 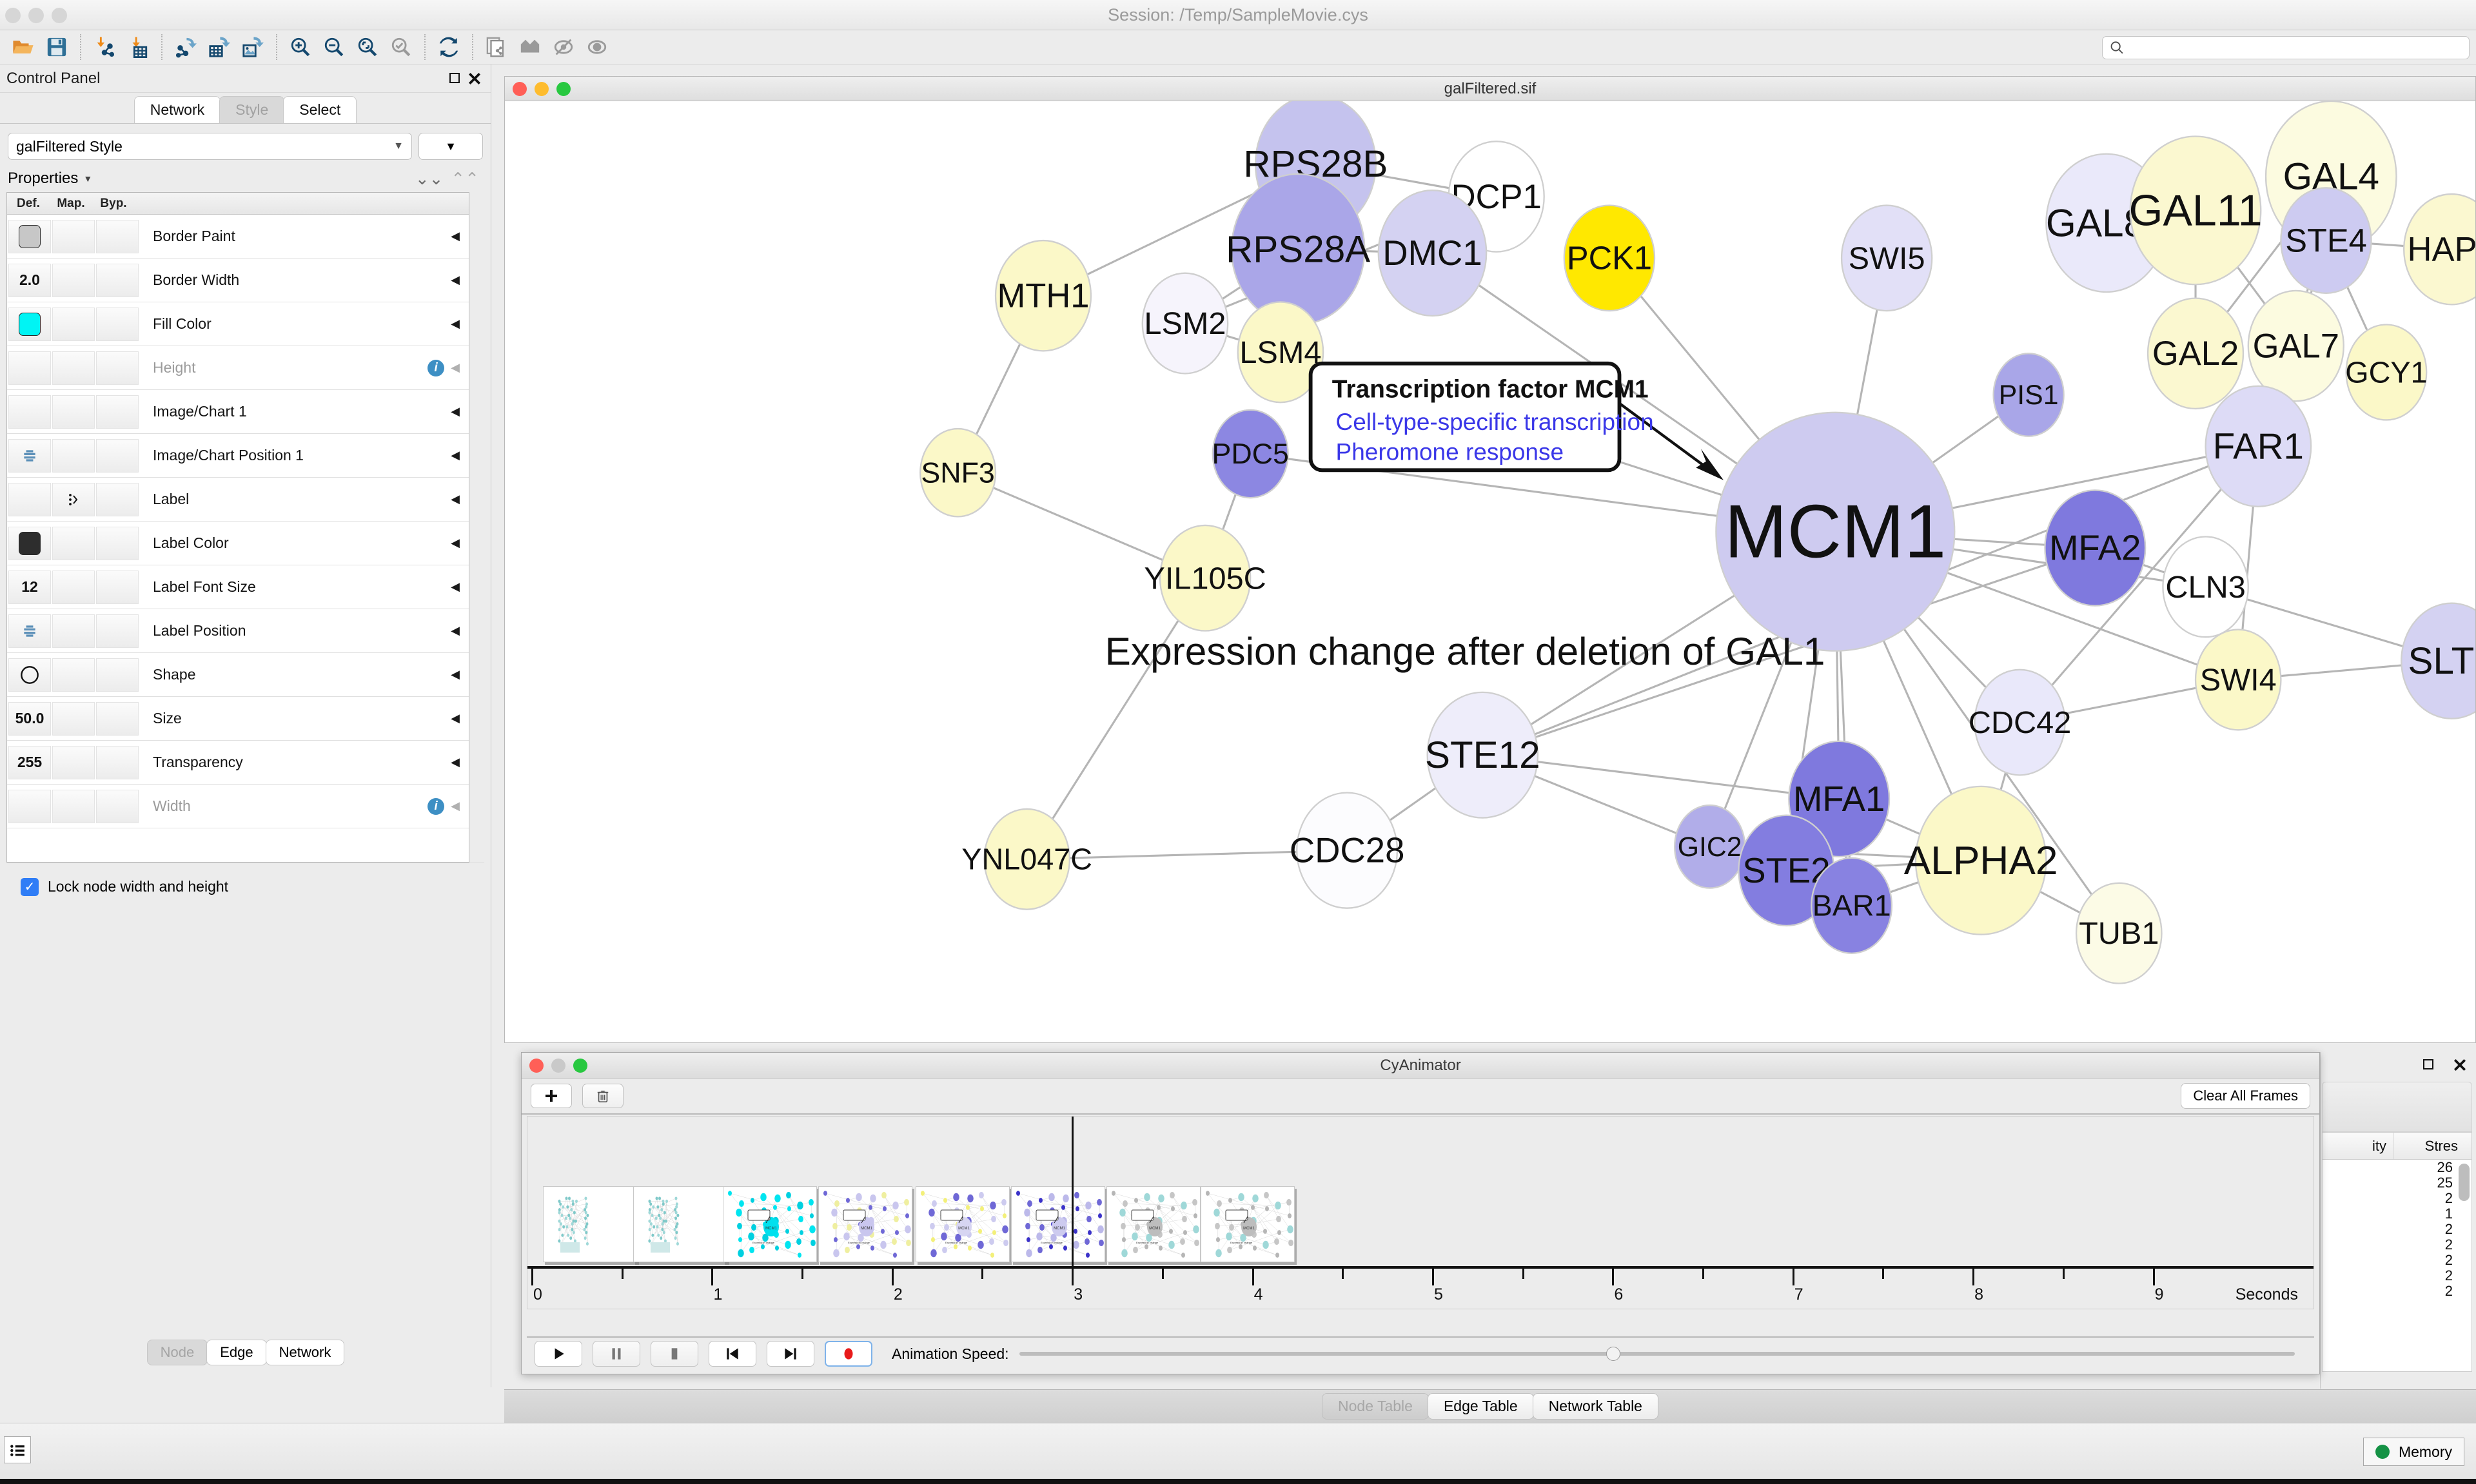 I want to click on tab-network-table: Network Table, so click(x=1595, y=1406).